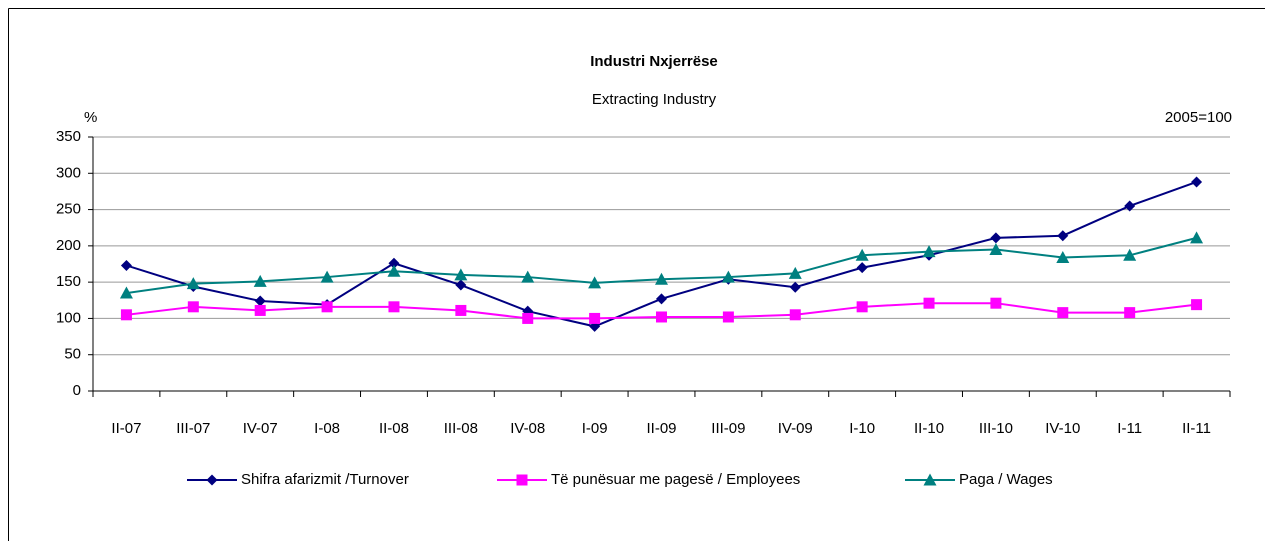 The image size is (1265, 541). Describe the element at coordinates (1196, 428) in the screenshot. I see `x-tick-label: II-11` at that location.